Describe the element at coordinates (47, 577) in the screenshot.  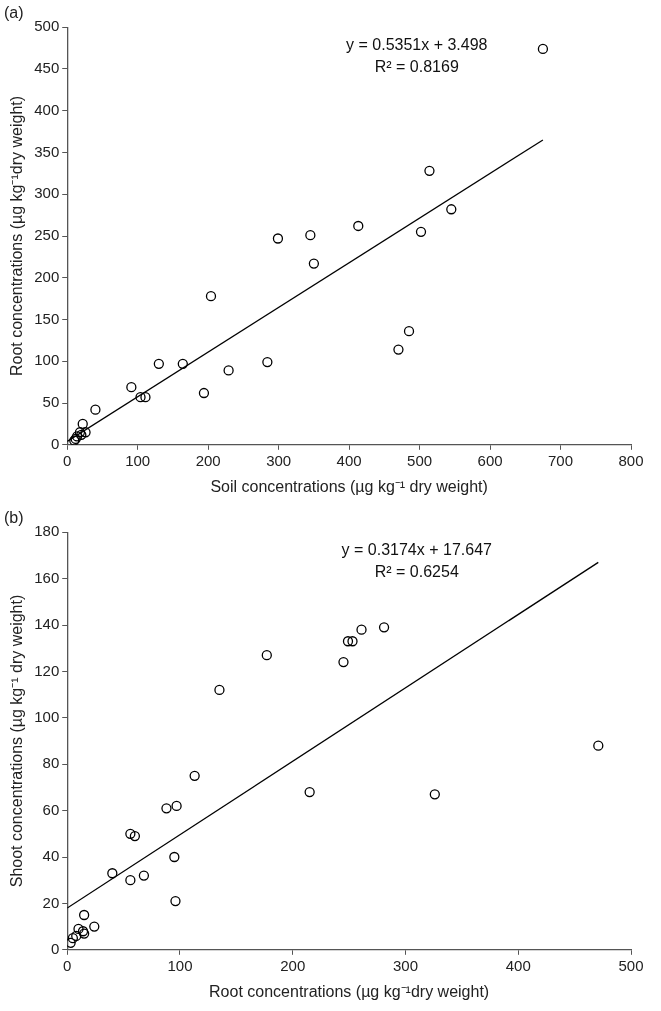
I see `y-tick-label: 160` at that location.